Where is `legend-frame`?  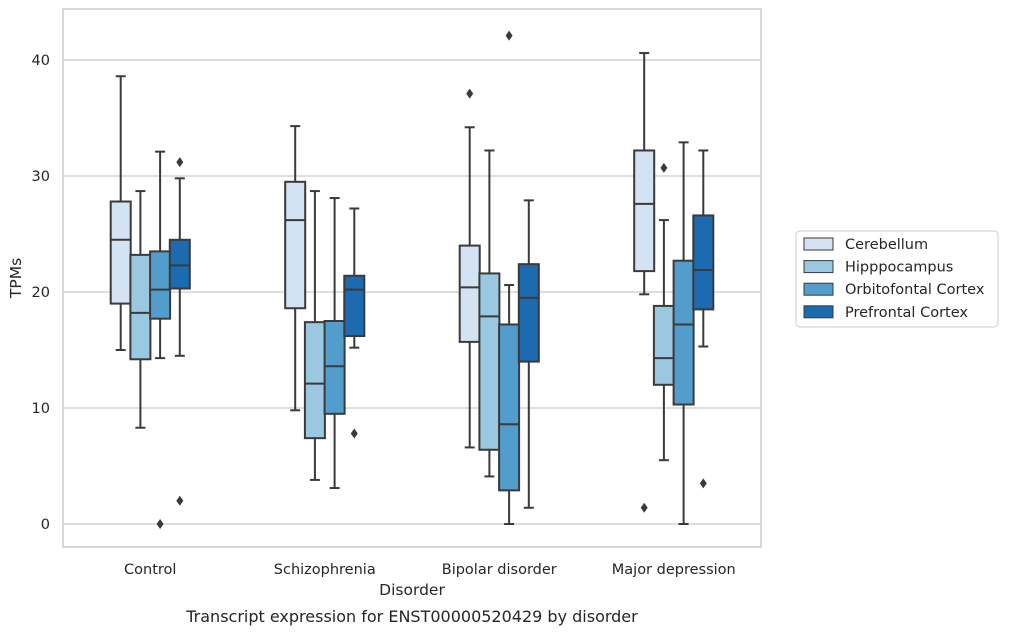
legend-frame is located at coordinates (897, 279).